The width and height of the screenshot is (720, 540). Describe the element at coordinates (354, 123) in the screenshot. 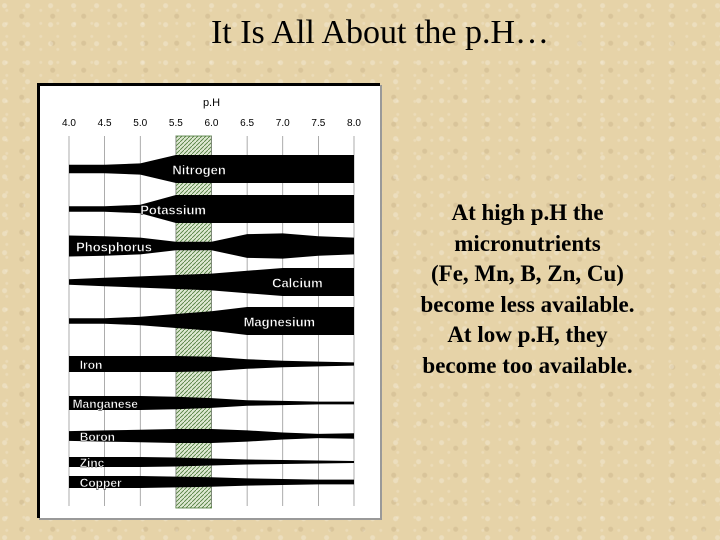

I see `tick-label: 8.0` at that location.